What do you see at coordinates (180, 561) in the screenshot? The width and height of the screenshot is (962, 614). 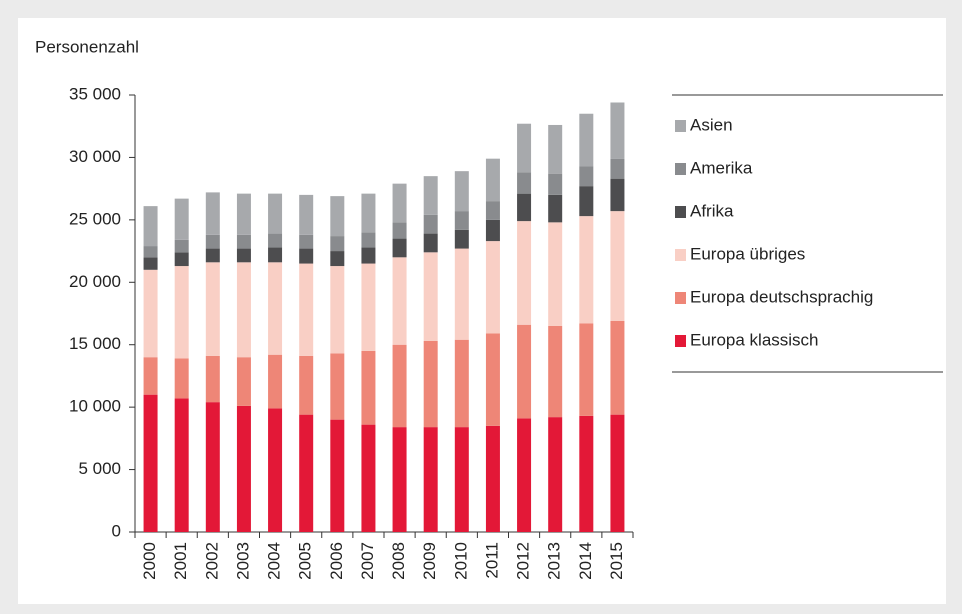 I see `x-tick-label: 2001` at bounding box center [180, 561].